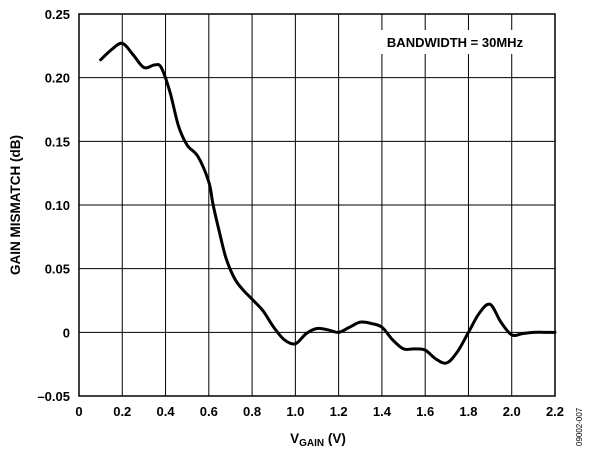 The image size is (598, 450). I want to click on x-tick-label: 0.4, so click(166, 411).